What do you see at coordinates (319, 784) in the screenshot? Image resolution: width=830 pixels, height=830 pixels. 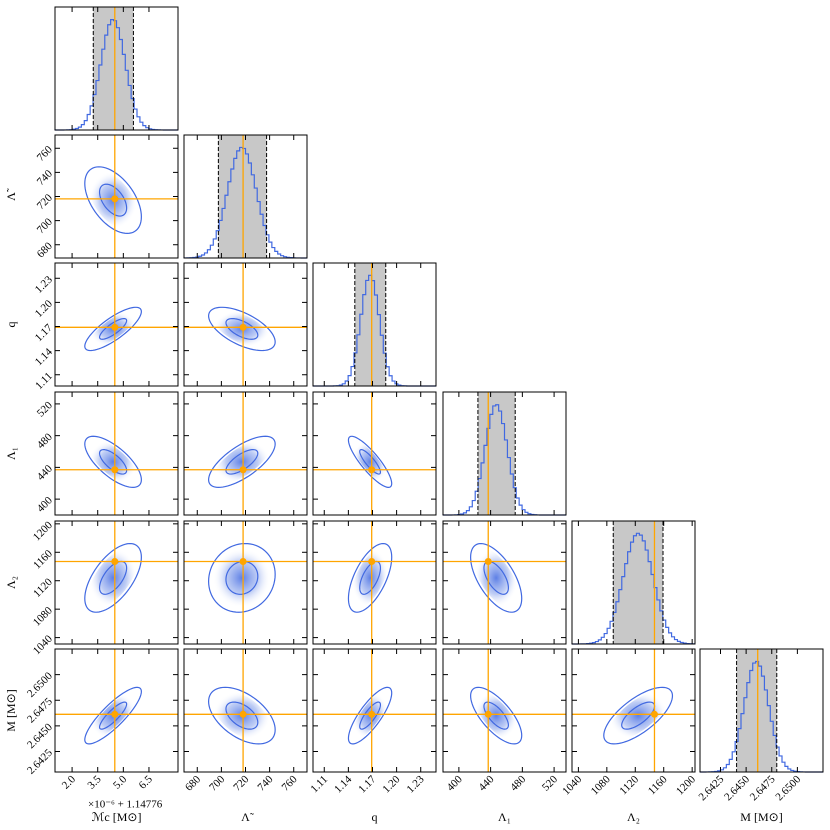 I see `x-tick-label: 1.11` at bounding box center [319, 784].